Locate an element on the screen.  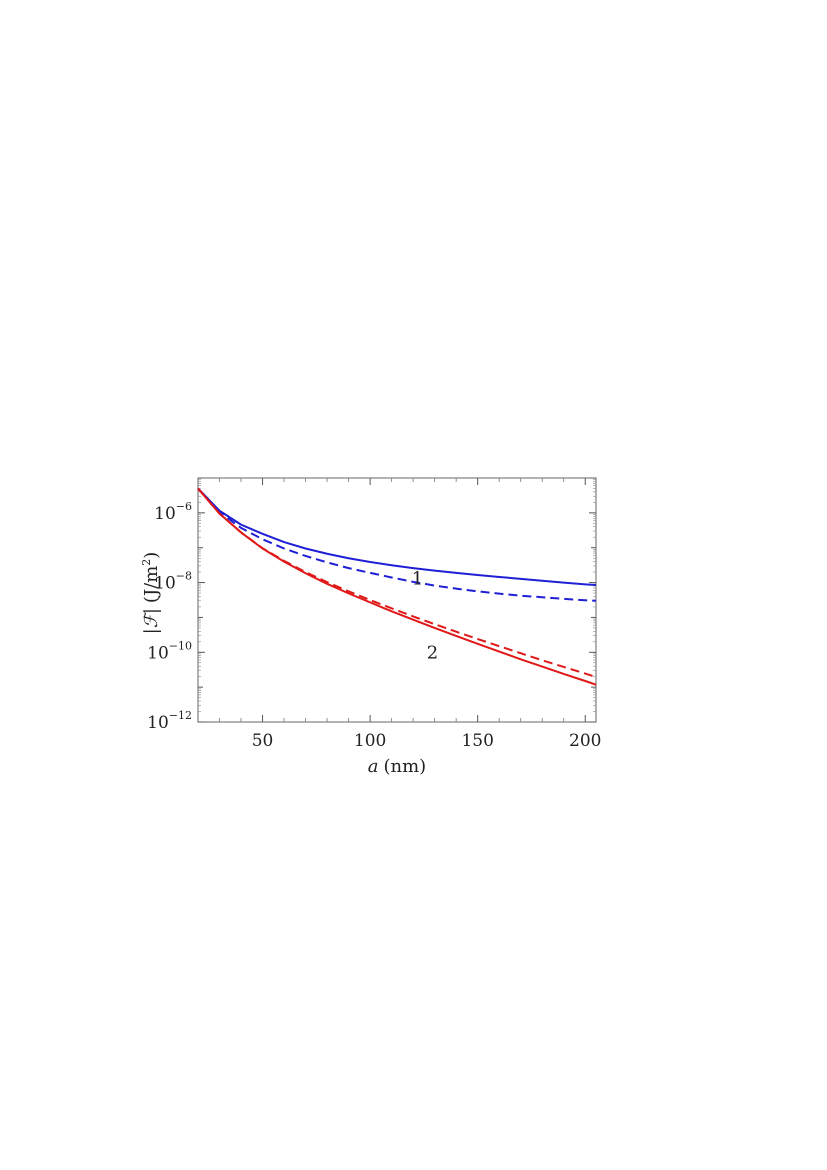
x-tick-label: 100 is located at coordinates (370, 741).